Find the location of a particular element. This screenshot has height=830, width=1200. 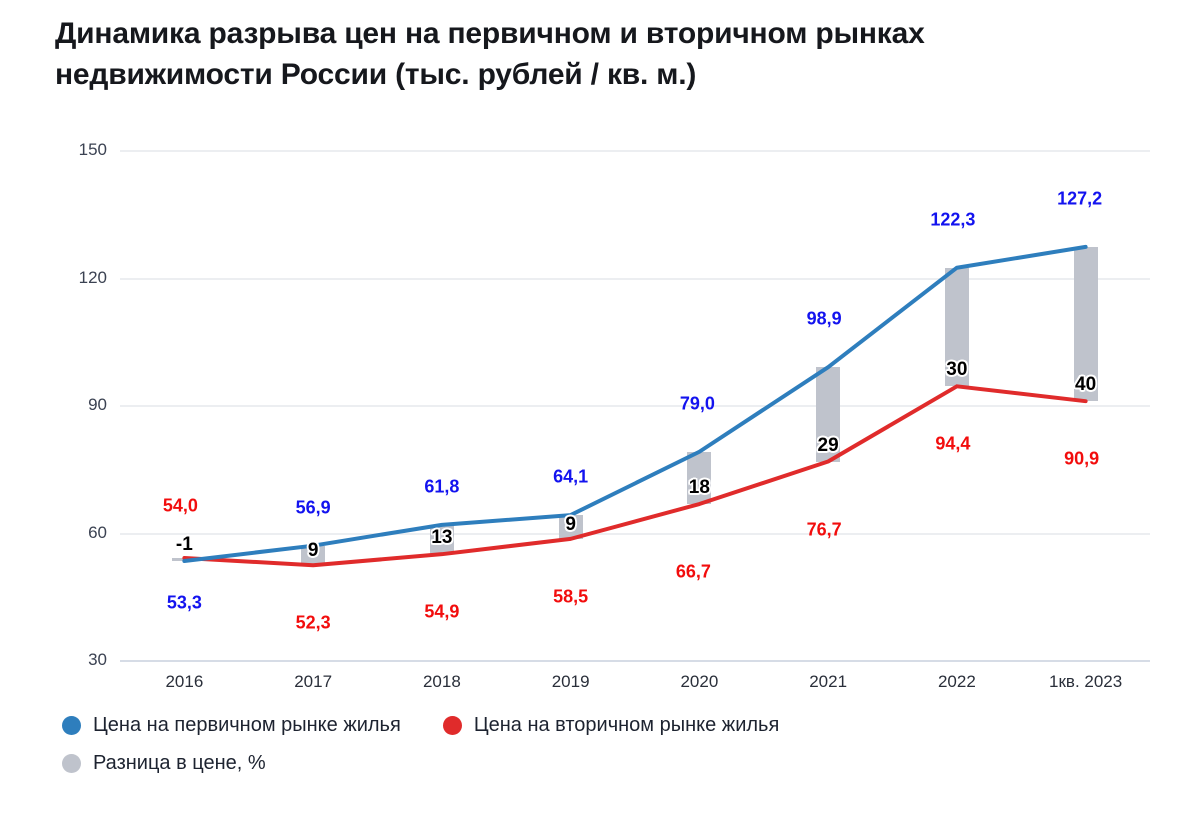

y-axis-tick-label: 120 is located at coordinates (92, 277).